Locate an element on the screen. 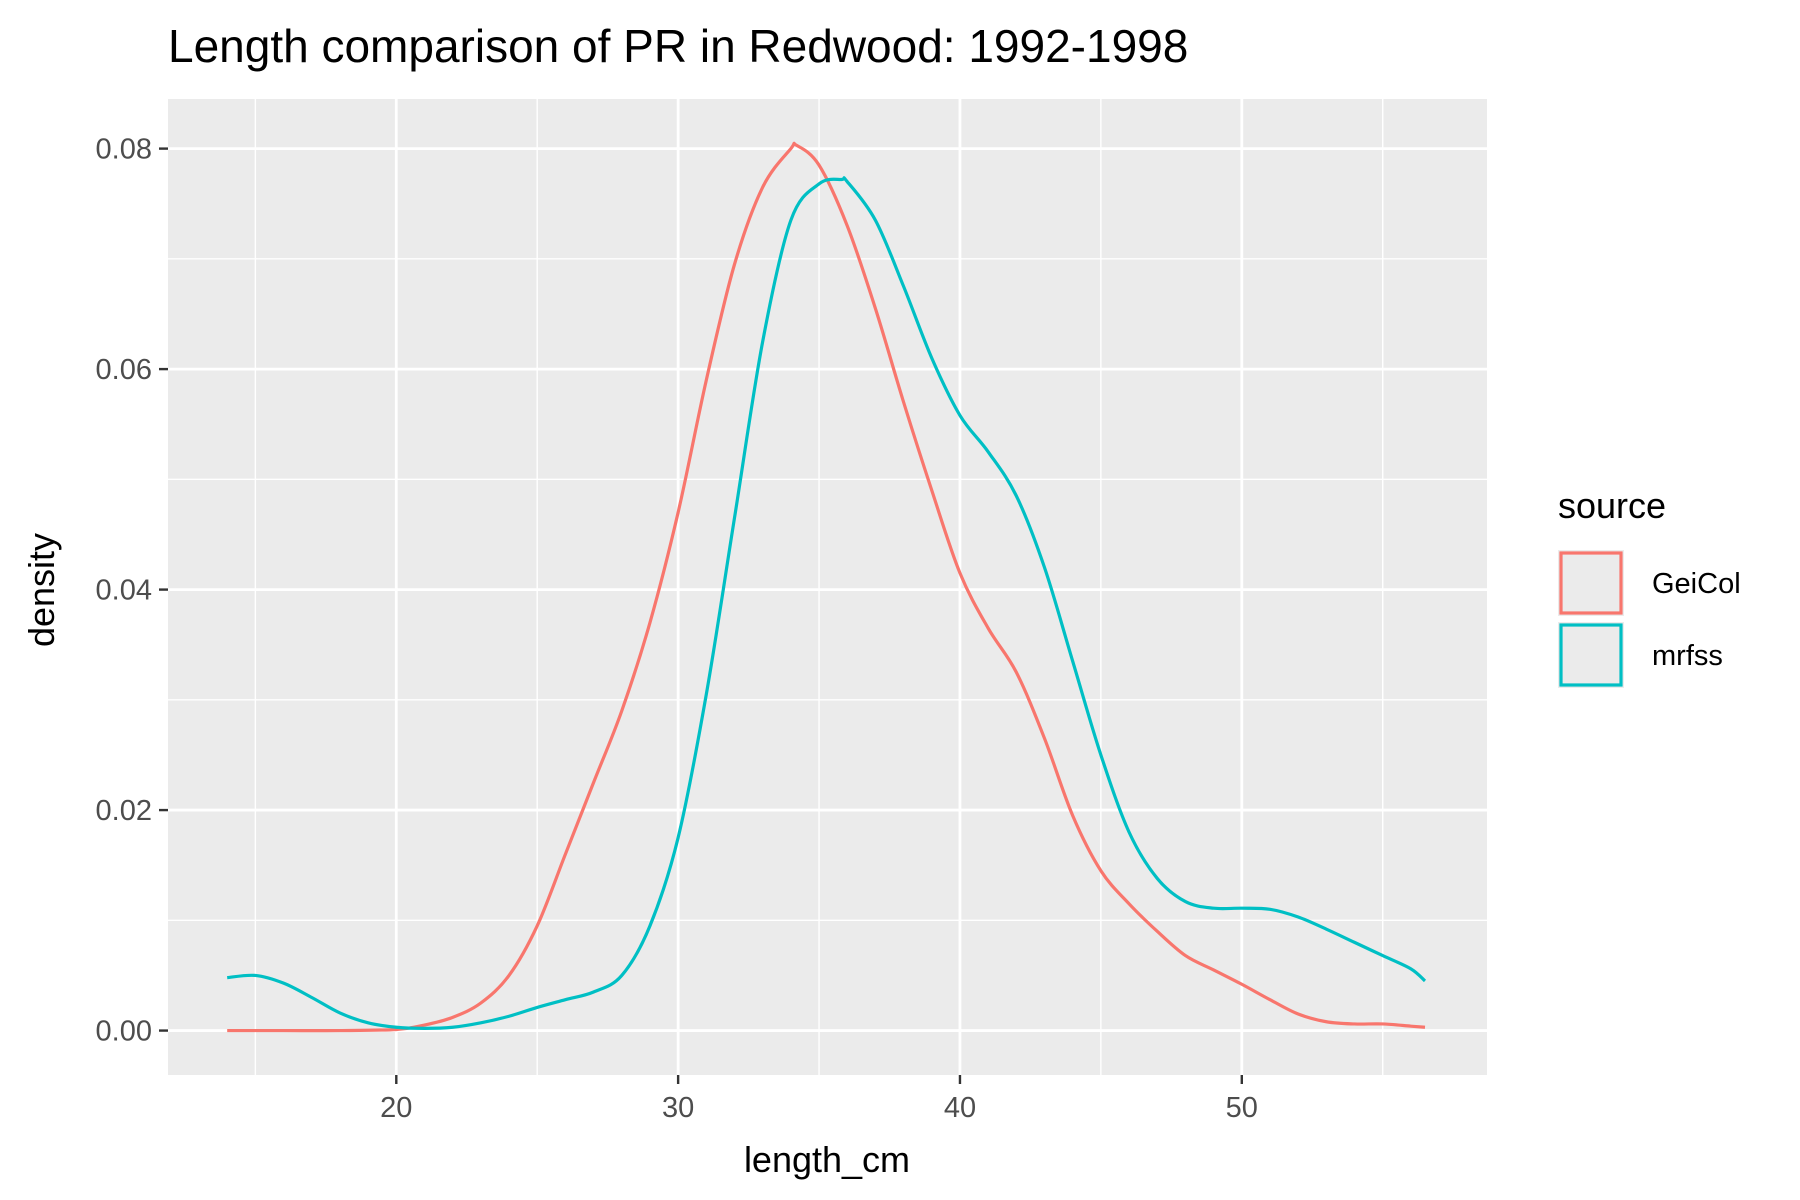 The image size is (1800, 1200). legend-key-mrfss is located at coordinates (1591, 655).